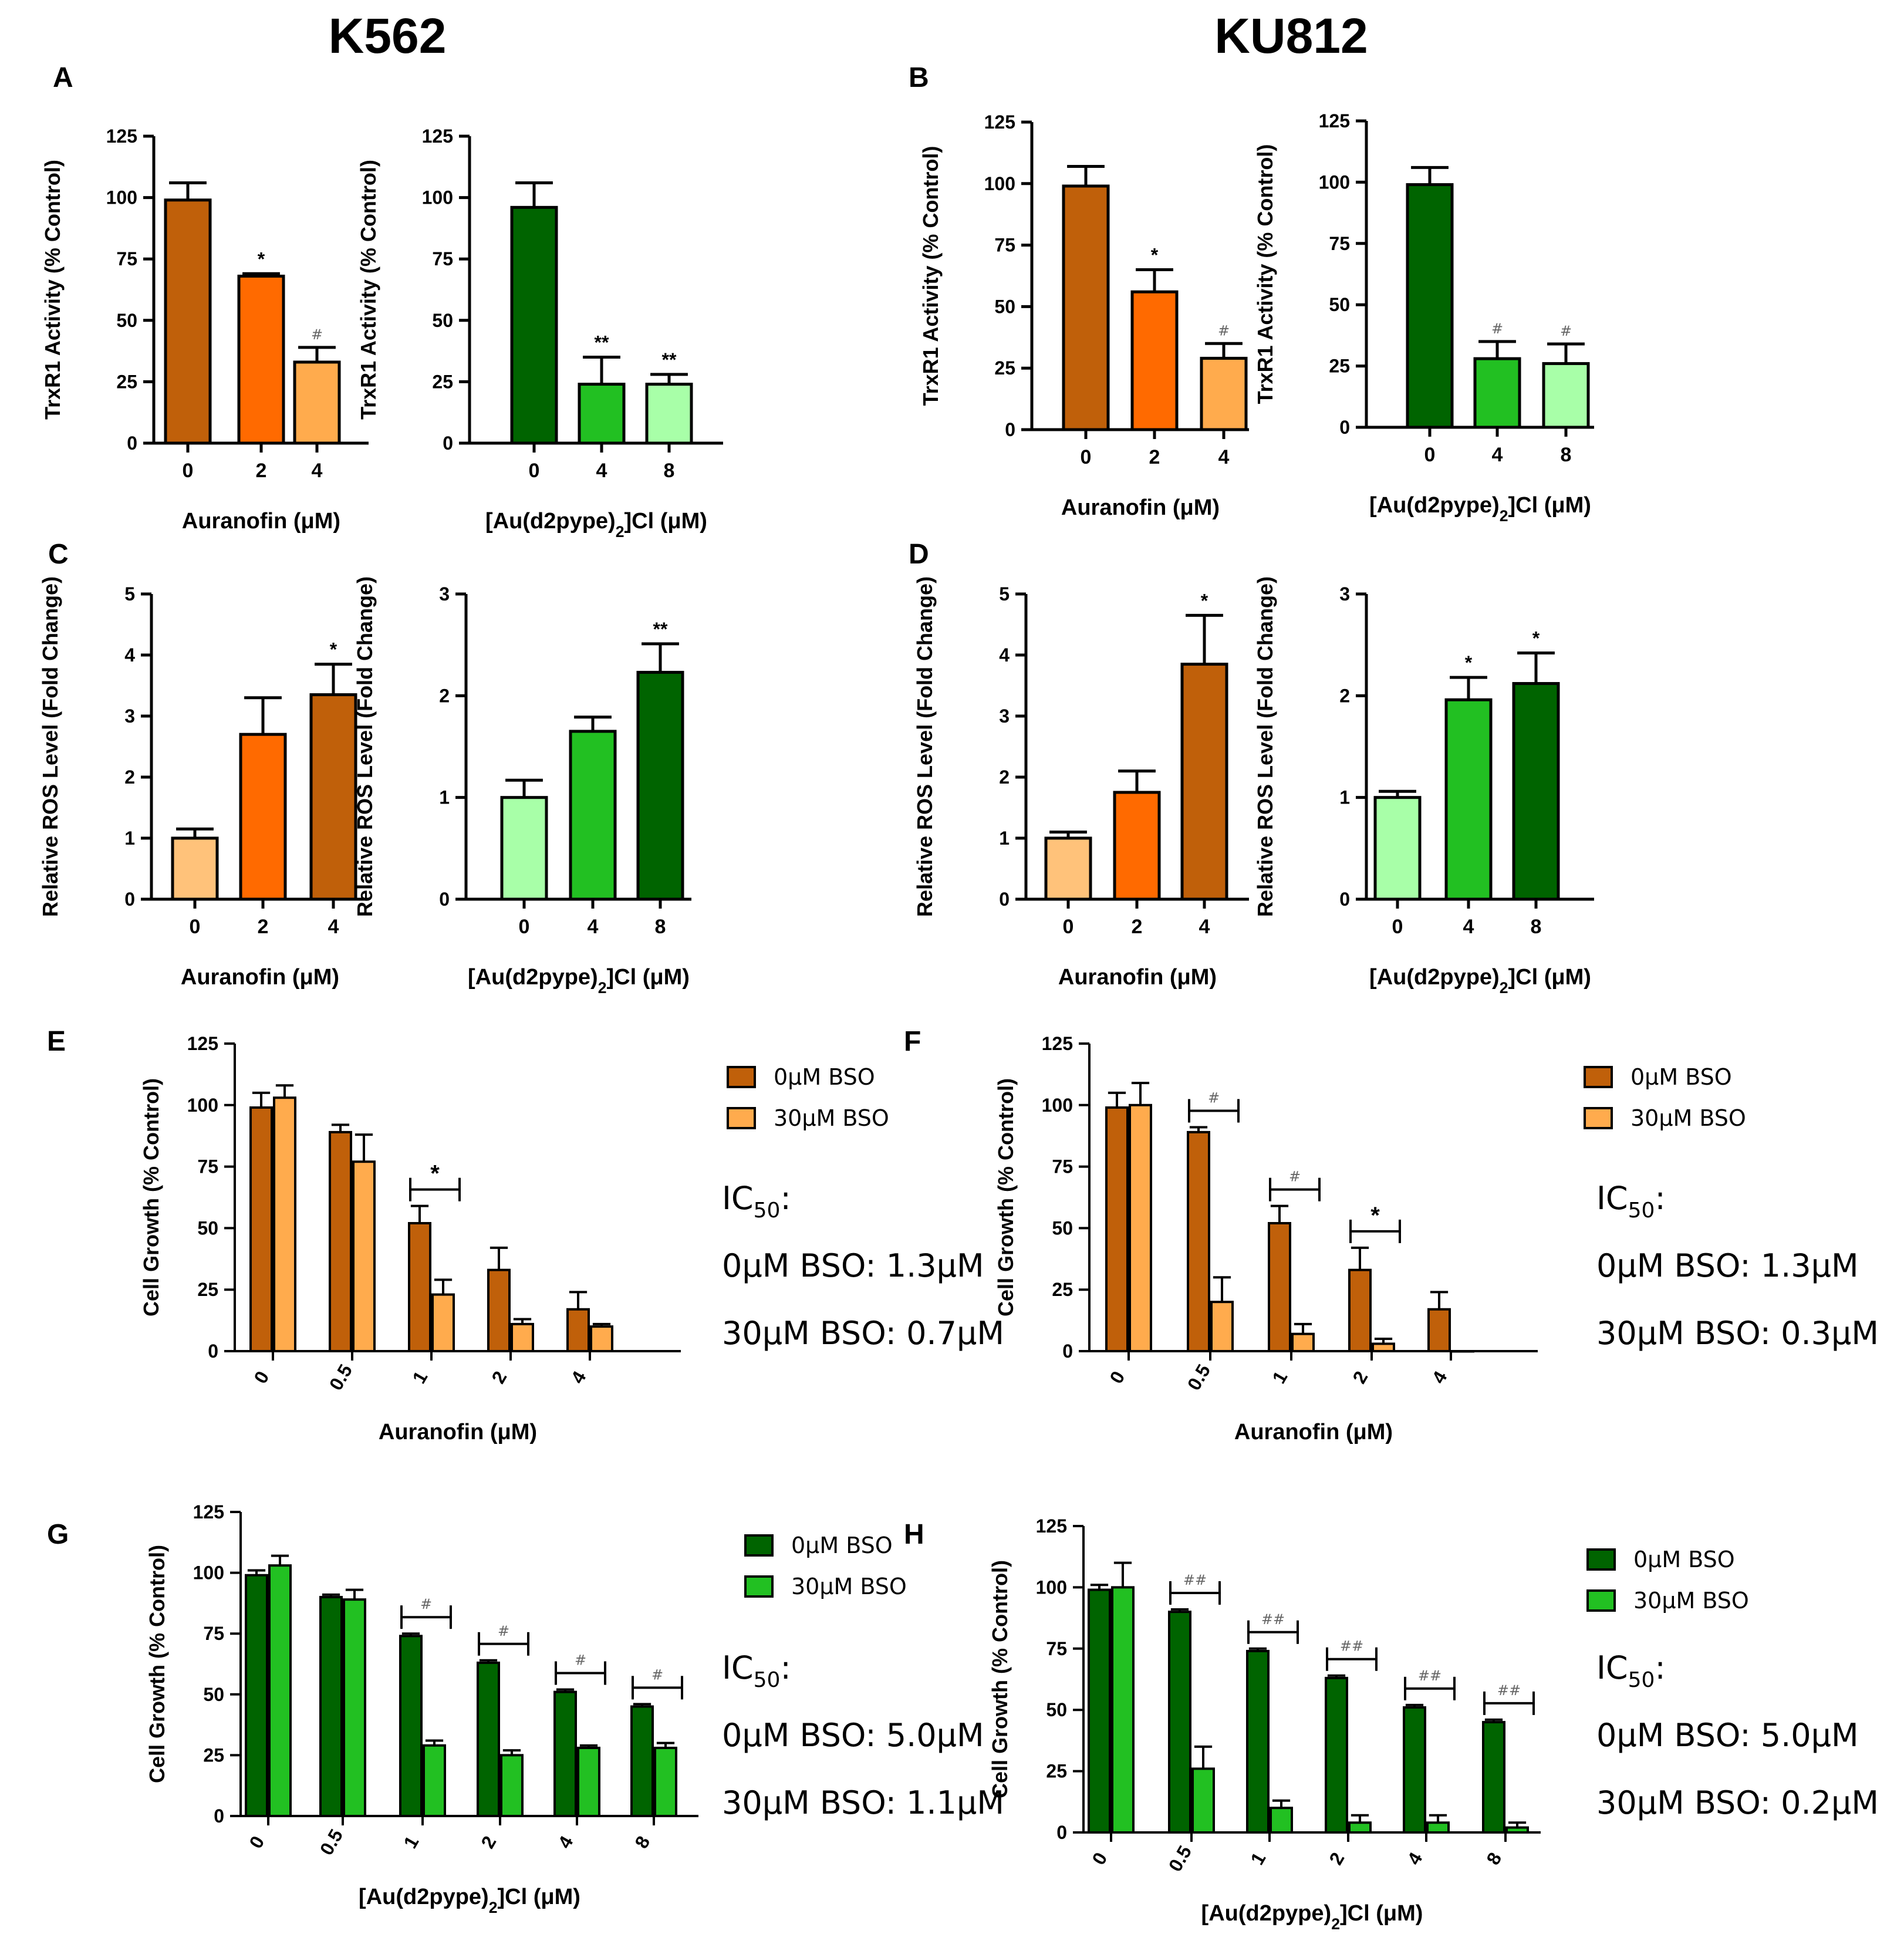  I want to click on x-tick-label: 8, so click(669, 471).